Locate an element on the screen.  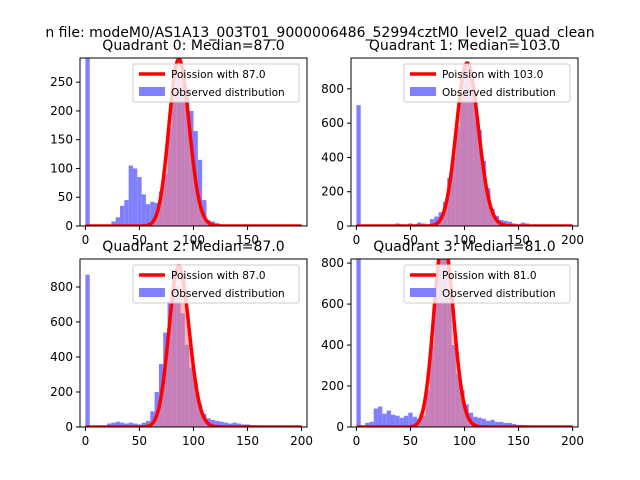
y-tick-label: 50 is located at coordinates (65, 197).